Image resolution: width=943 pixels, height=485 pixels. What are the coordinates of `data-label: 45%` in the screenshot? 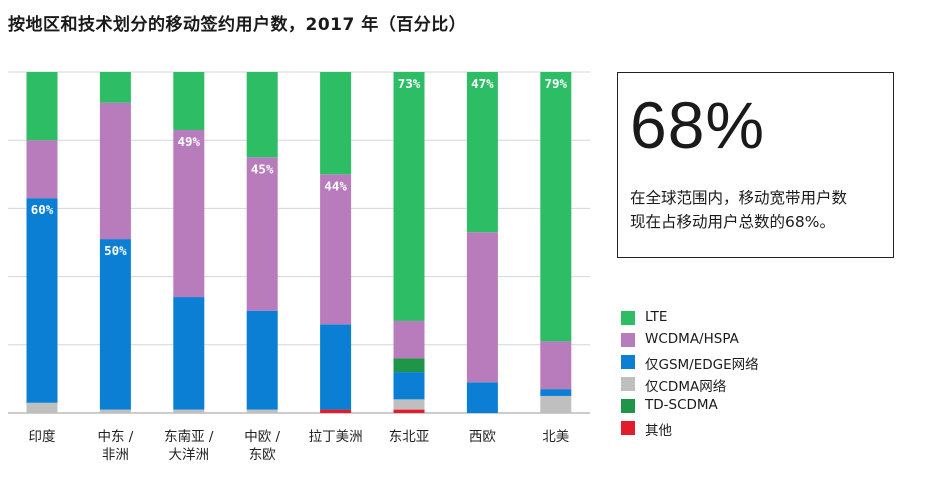 It's located at (262, 168).